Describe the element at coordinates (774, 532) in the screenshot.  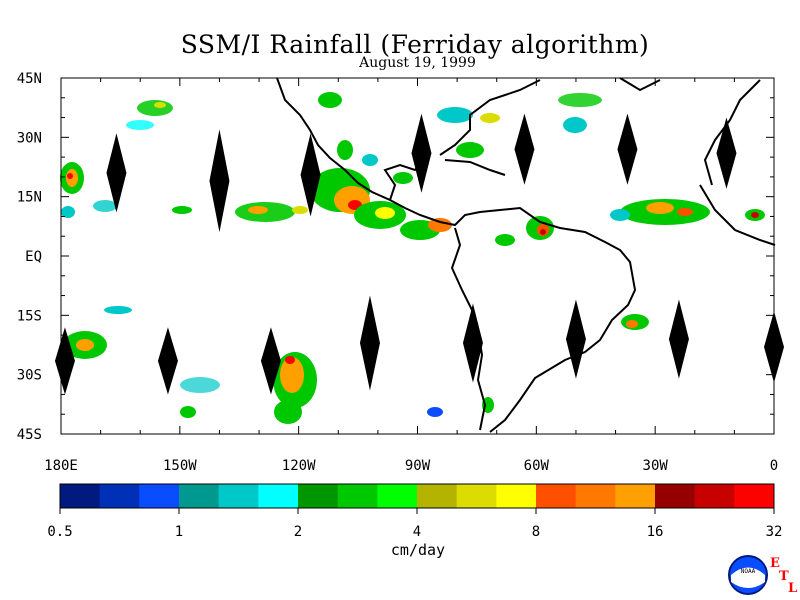
I see `colorbar-tick-6: 32` at that location.